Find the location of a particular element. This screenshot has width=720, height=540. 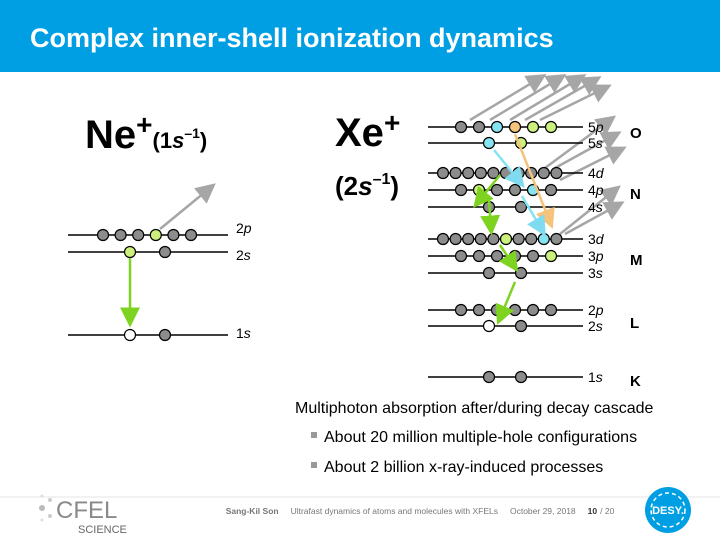

level-label: 1s is located at coordinates (595, 377).